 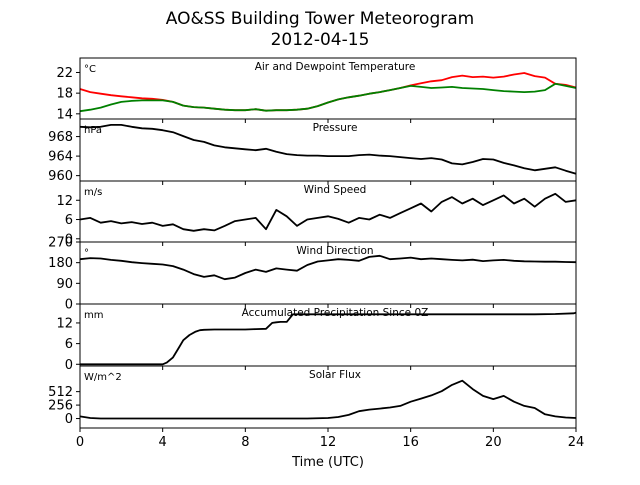 I want to click on y-tick-label: 968, so click(x=60, y=137).